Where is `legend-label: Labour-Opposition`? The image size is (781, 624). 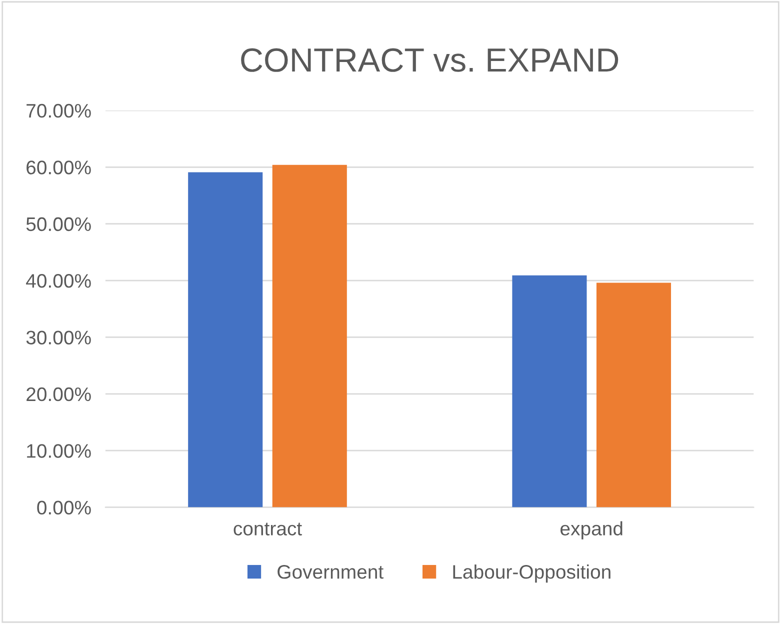
legend-label: Labour-Opposition is located at coordinates (531, 573).